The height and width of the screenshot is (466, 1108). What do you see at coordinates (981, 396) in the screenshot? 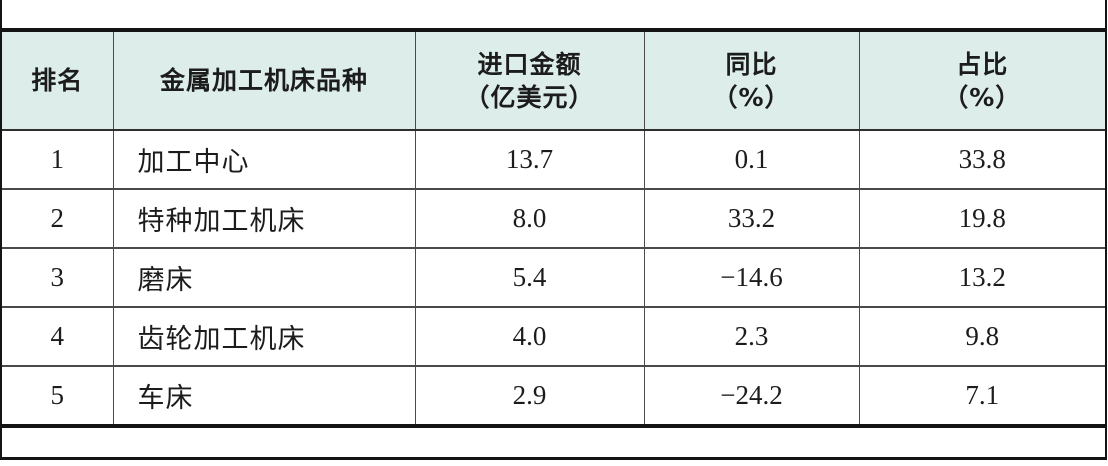
I see `cell-share: 7.1` at bounding box center [981, 396].